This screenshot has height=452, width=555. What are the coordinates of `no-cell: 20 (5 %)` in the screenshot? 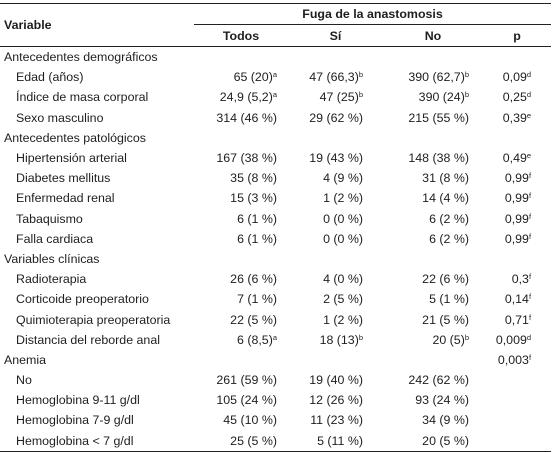 It's located at (433, 441).